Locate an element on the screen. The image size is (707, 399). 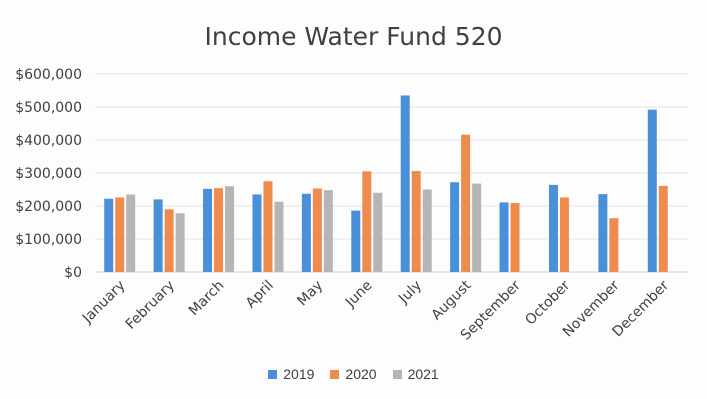
y-tick-label: $500,000 is located at coordinates (48, 108).